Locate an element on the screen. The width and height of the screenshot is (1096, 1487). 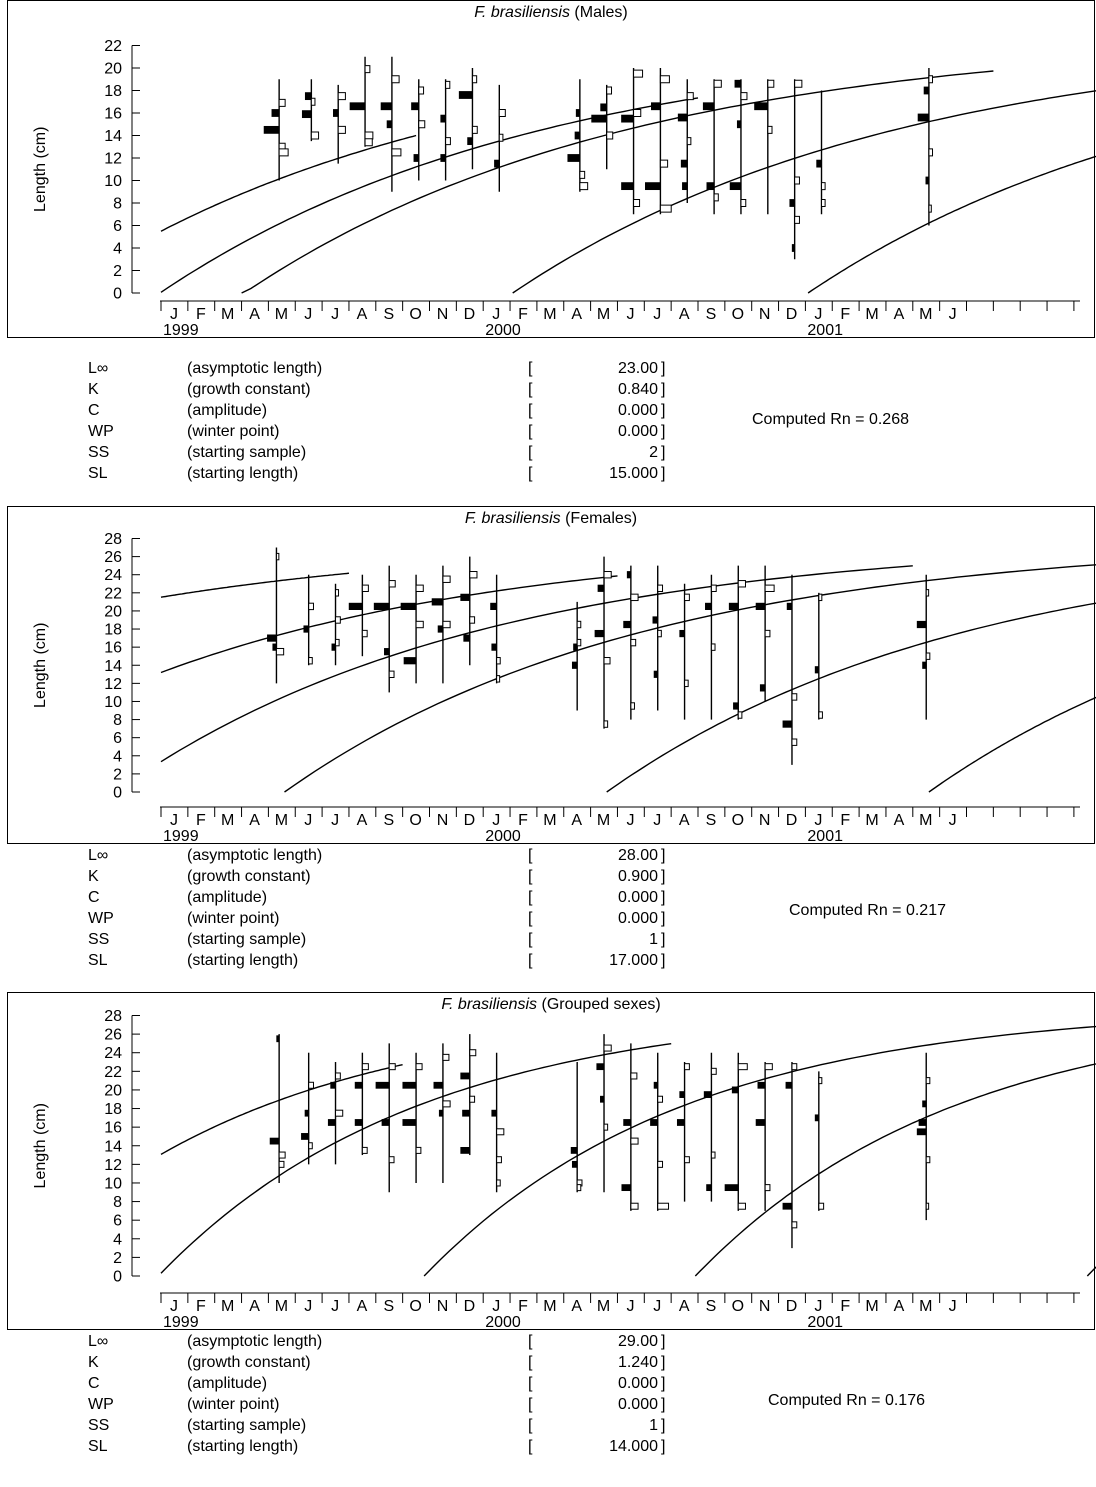
param-row: K (growth constant) [0.840] is located at coordinates (350, 389).